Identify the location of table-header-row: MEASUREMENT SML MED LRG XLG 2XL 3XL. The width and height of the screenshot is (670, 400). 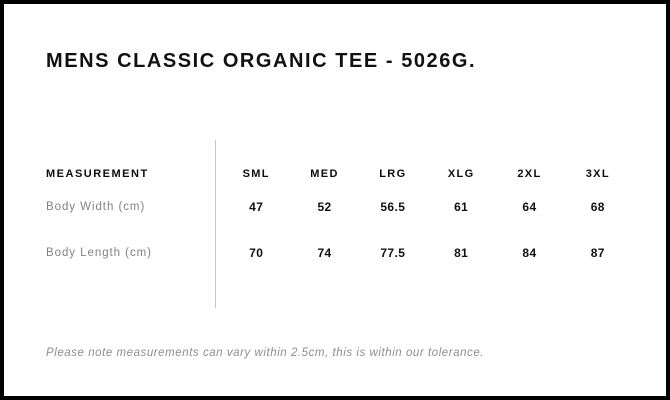
(339, 174).